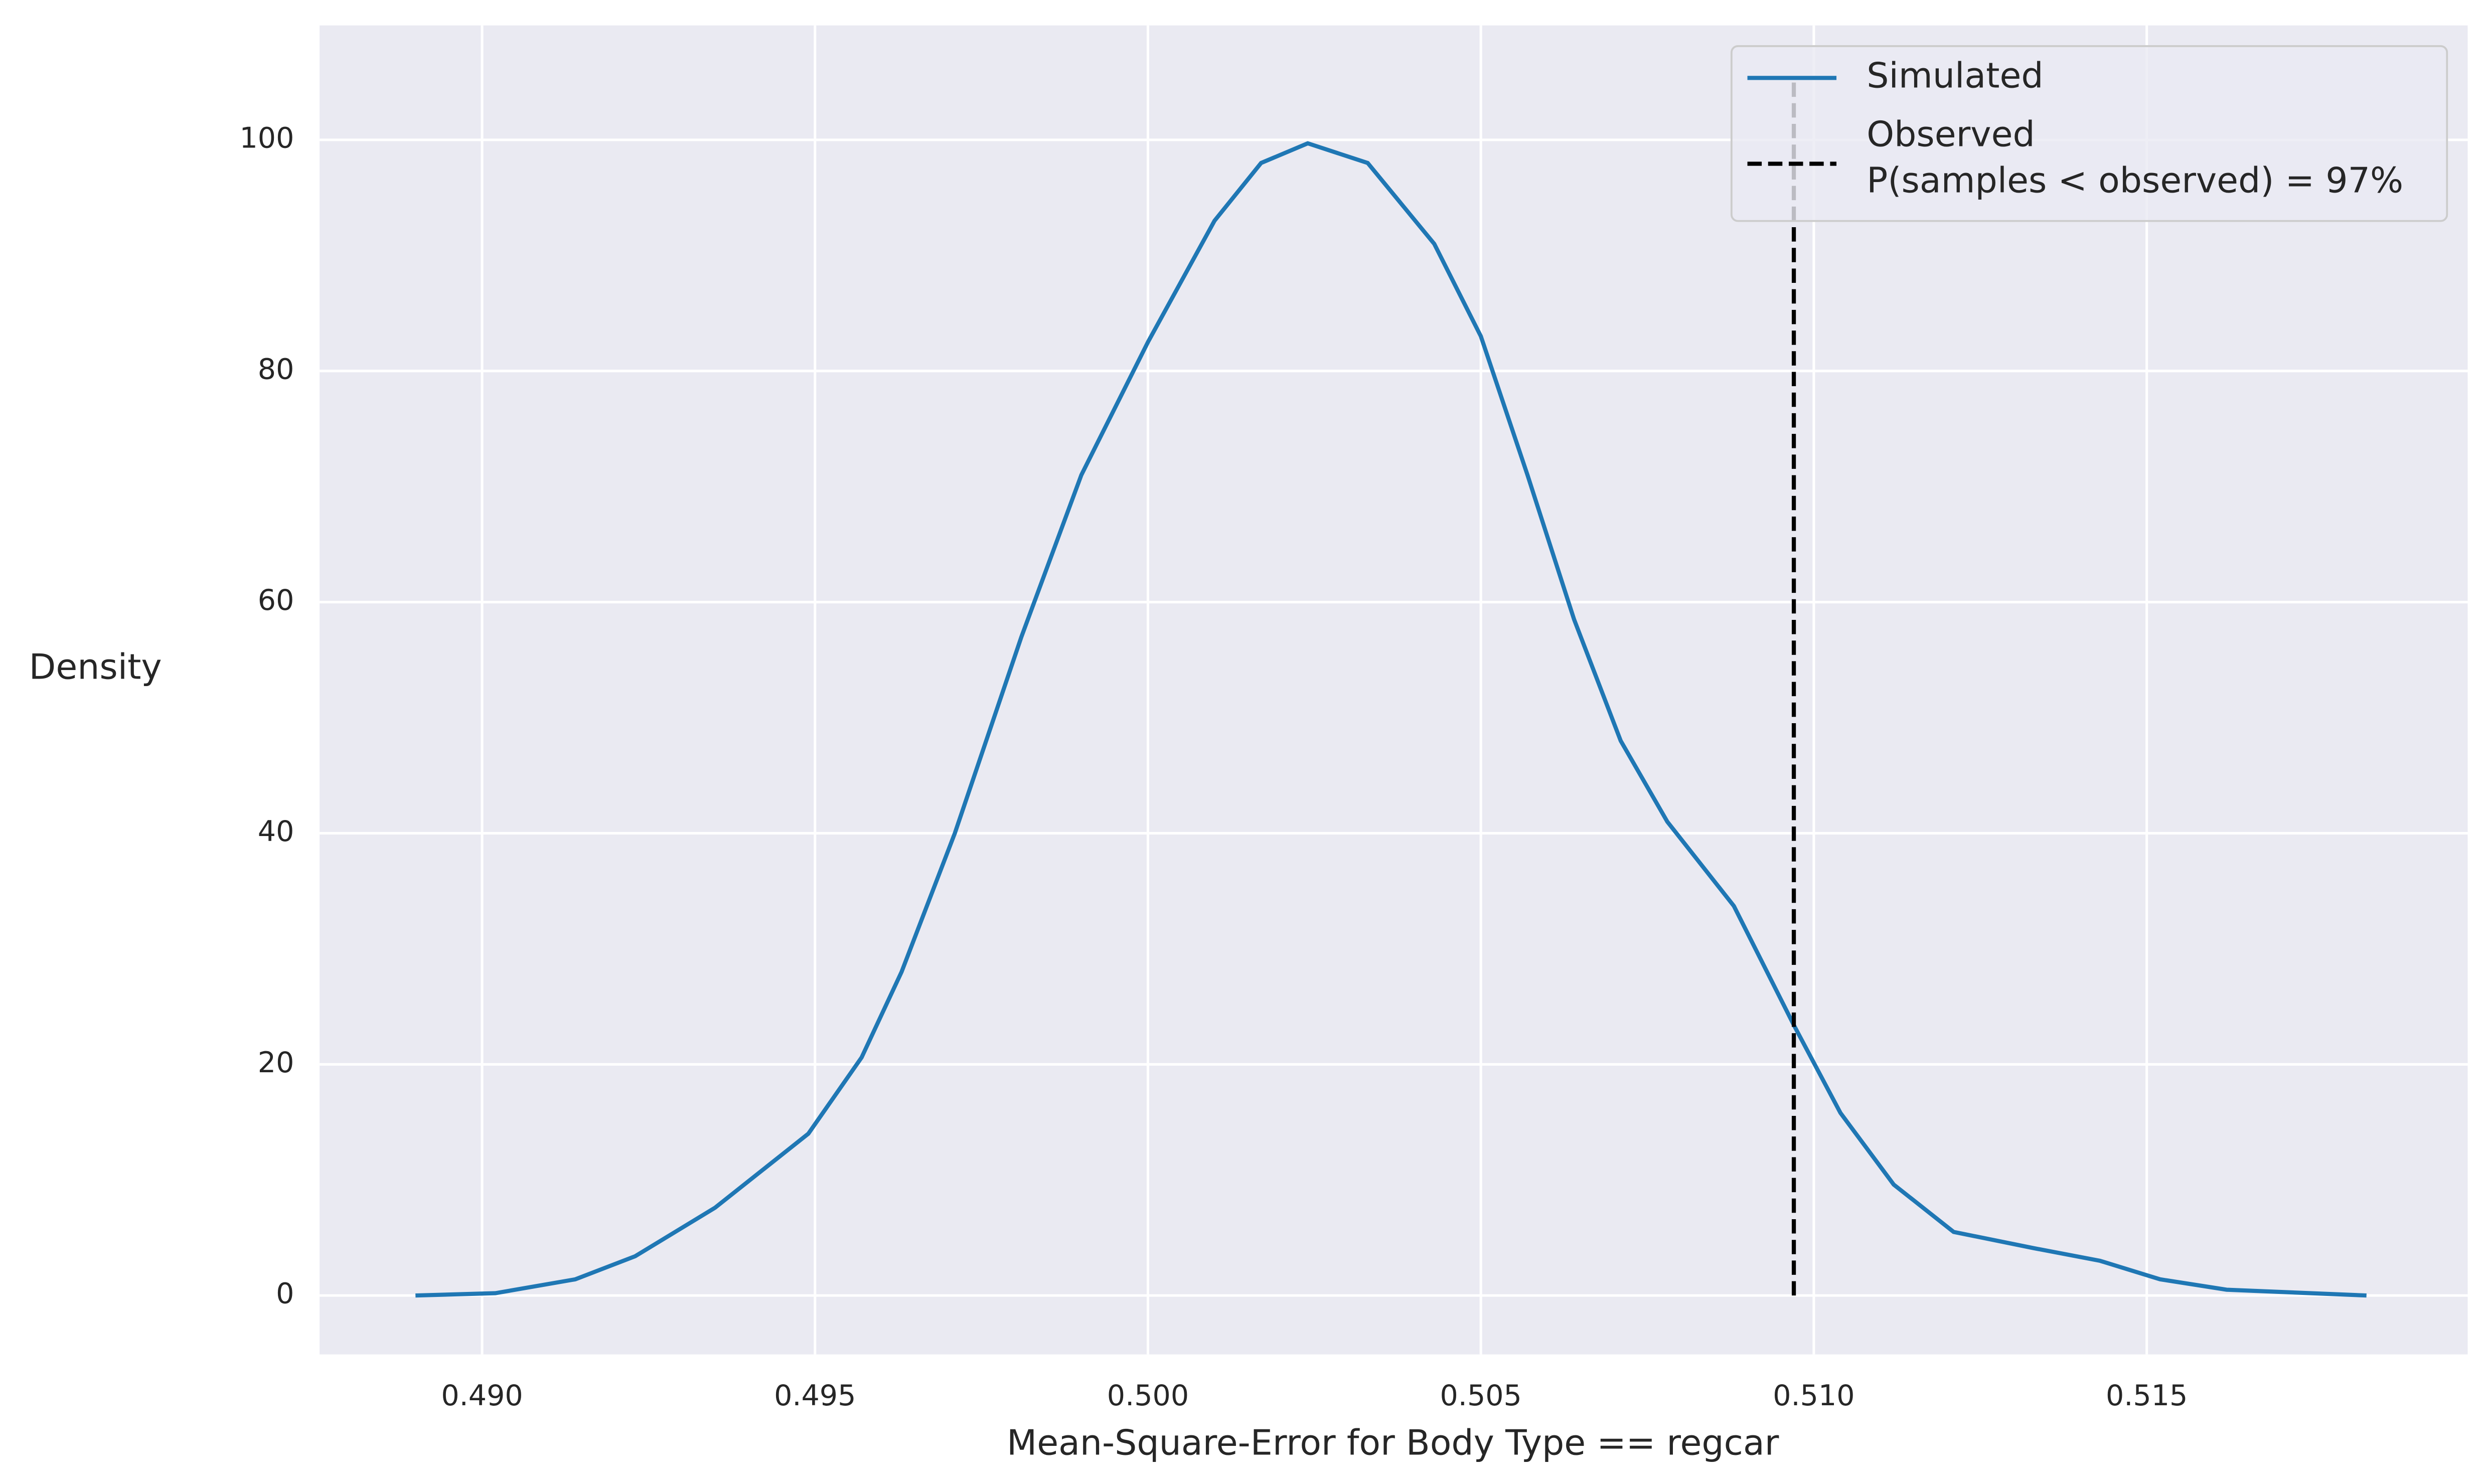  Describe the element at coordinates (482, 1395) in the screenshot. I see `x-tick-label: 0.490` at that location.